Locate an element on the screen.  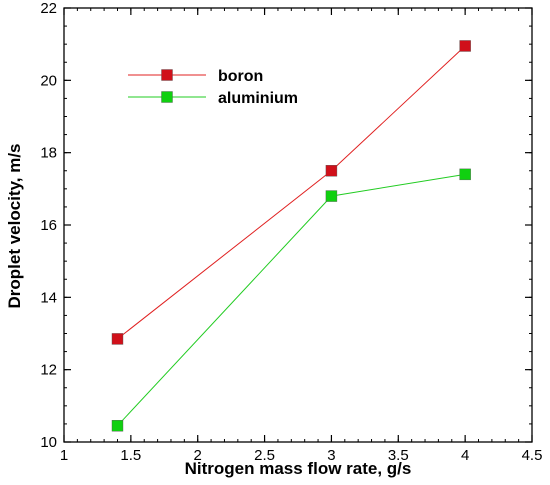
x-tick-label: 3.5 is located at coordinates (398, 455).